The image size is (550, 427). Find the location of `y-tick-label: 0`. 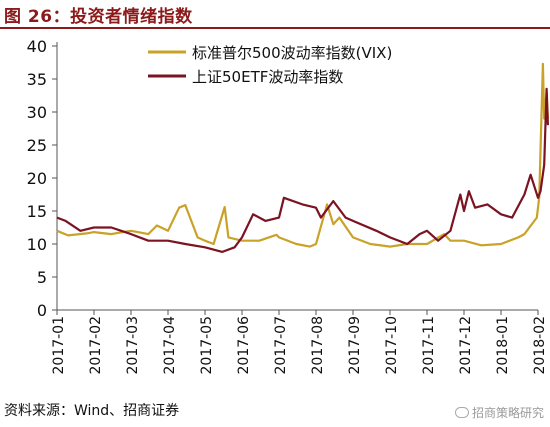

y-tick-label: 0 is located at coordinates (42, 310).